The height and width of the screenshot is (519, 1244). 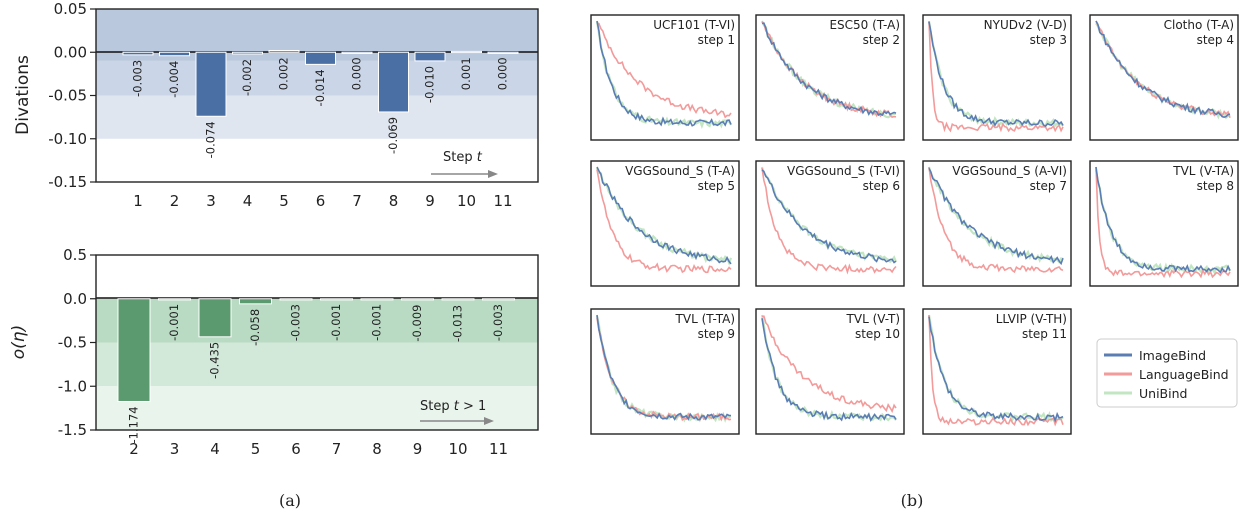 What do you see at coordinates (705, 319) in the screenshot?
I see `subplot-title: TVL (T-TA)` at bounding box center [705, 319].